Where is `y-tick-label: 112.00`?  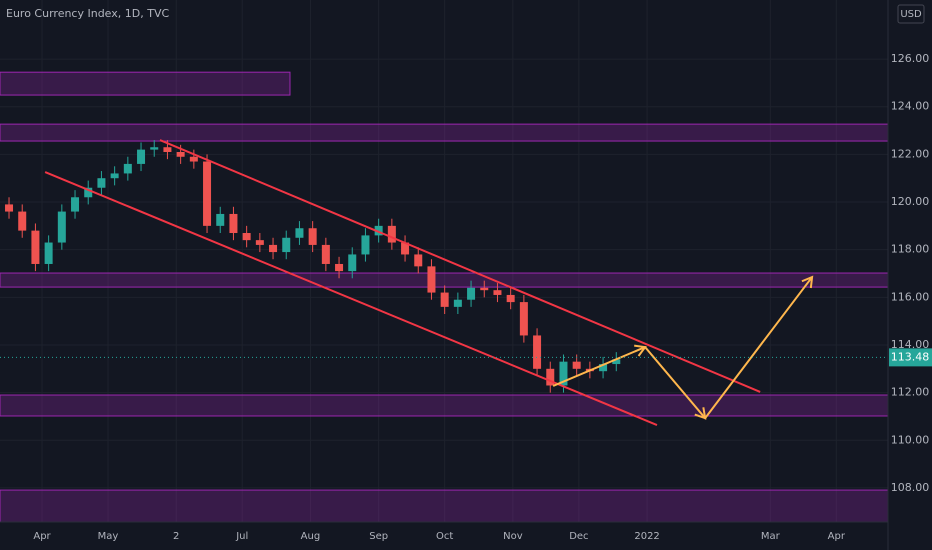 y-tick-label: 112.00 is located at coordinates (910, 392).